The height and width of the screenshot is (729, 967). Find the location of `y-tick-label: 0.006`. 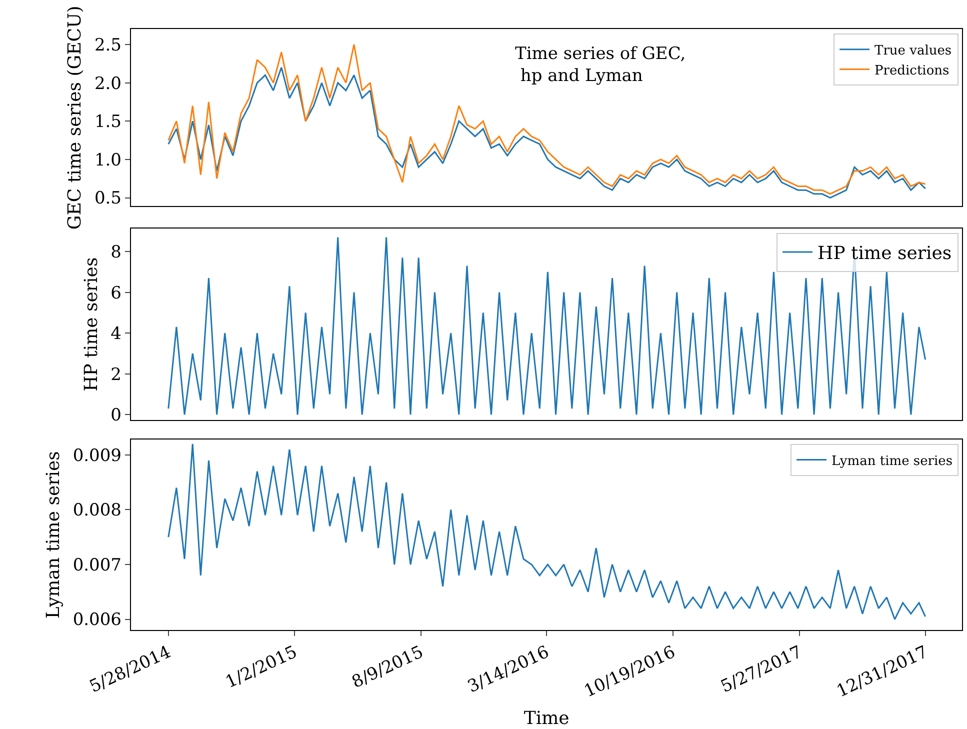

y-tick-label: 0.006 is located at coordinates (97, 620).